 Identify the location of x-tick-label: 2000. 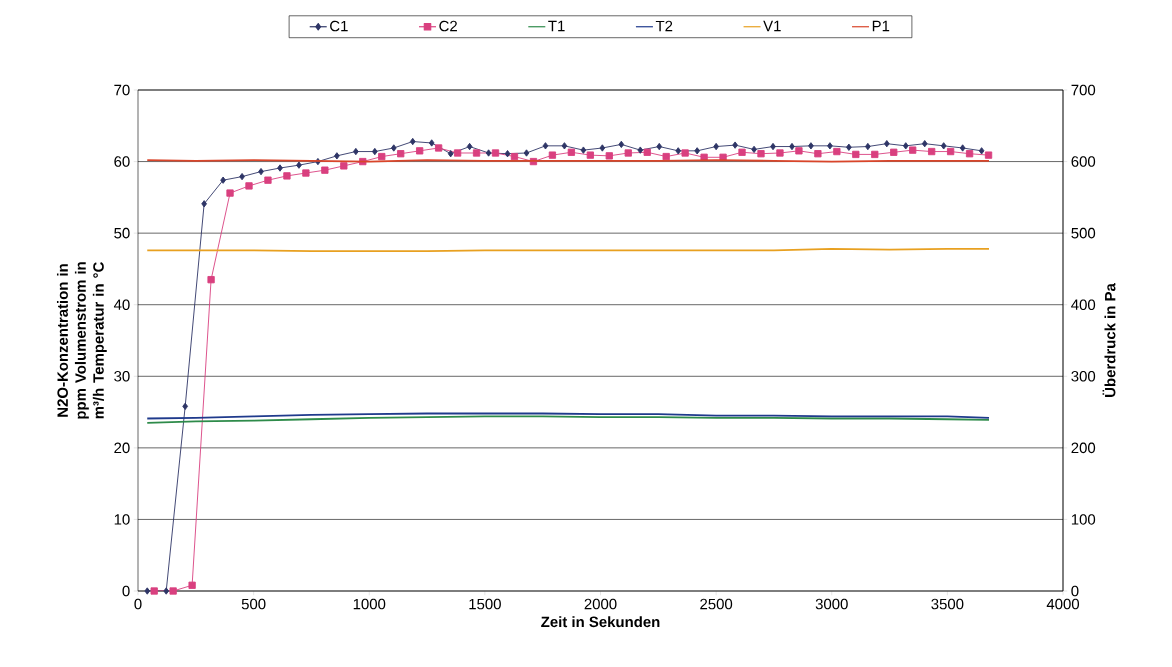
(600, 604).